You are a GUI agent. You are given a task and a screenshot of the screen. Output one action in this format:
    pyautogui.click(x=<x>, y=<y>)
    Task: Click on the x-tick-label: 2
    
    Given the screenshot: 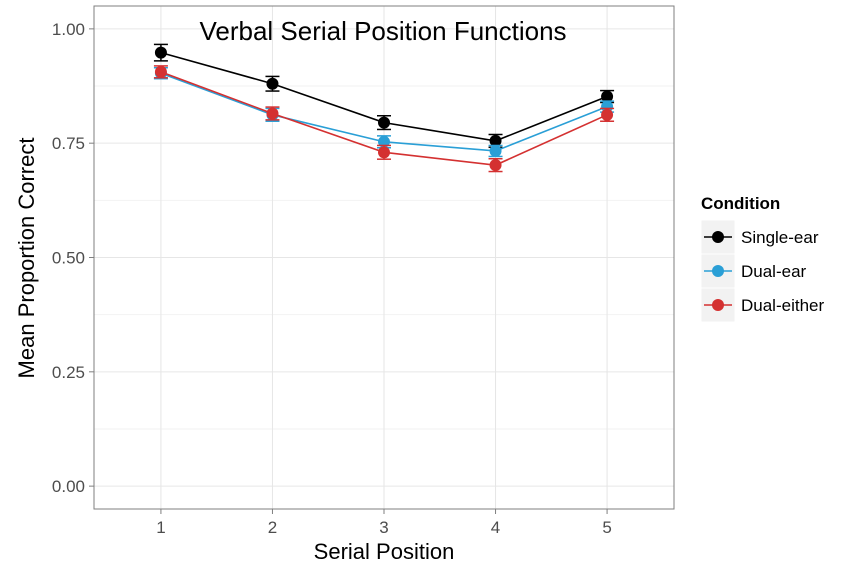 What is the action you would take?
    pyautogui.click(x=272, y=527)
    